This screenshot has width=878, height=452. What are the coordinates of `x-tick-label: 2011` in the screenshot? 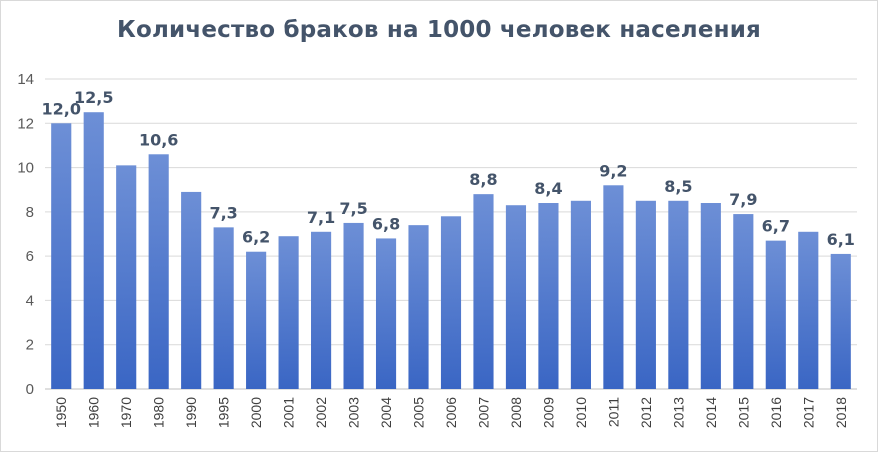 It's located at (613, 412).